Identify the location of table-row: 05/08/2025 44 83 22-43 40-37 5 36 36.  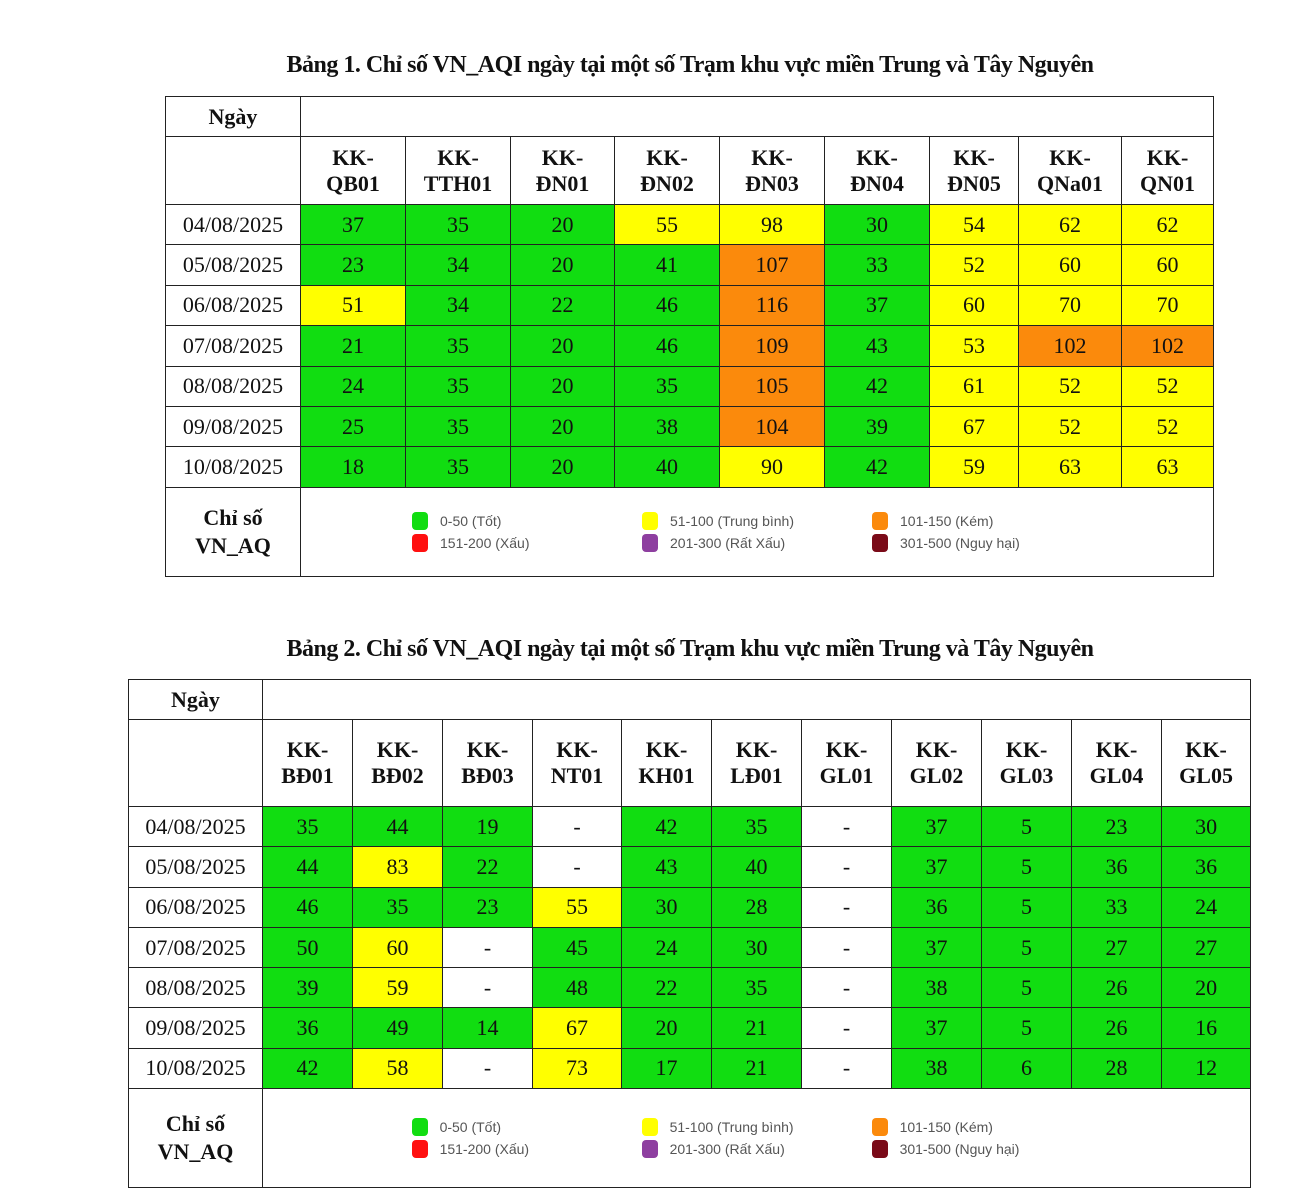
(690, 867).